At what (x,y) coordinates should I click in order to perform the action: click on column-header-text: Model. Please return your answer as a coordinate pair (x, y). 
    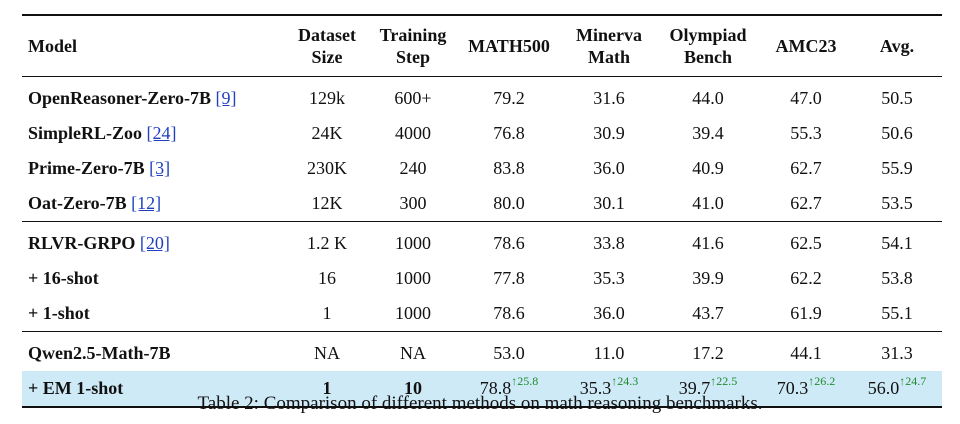
    Looking at the image, I should click on (52, 46).